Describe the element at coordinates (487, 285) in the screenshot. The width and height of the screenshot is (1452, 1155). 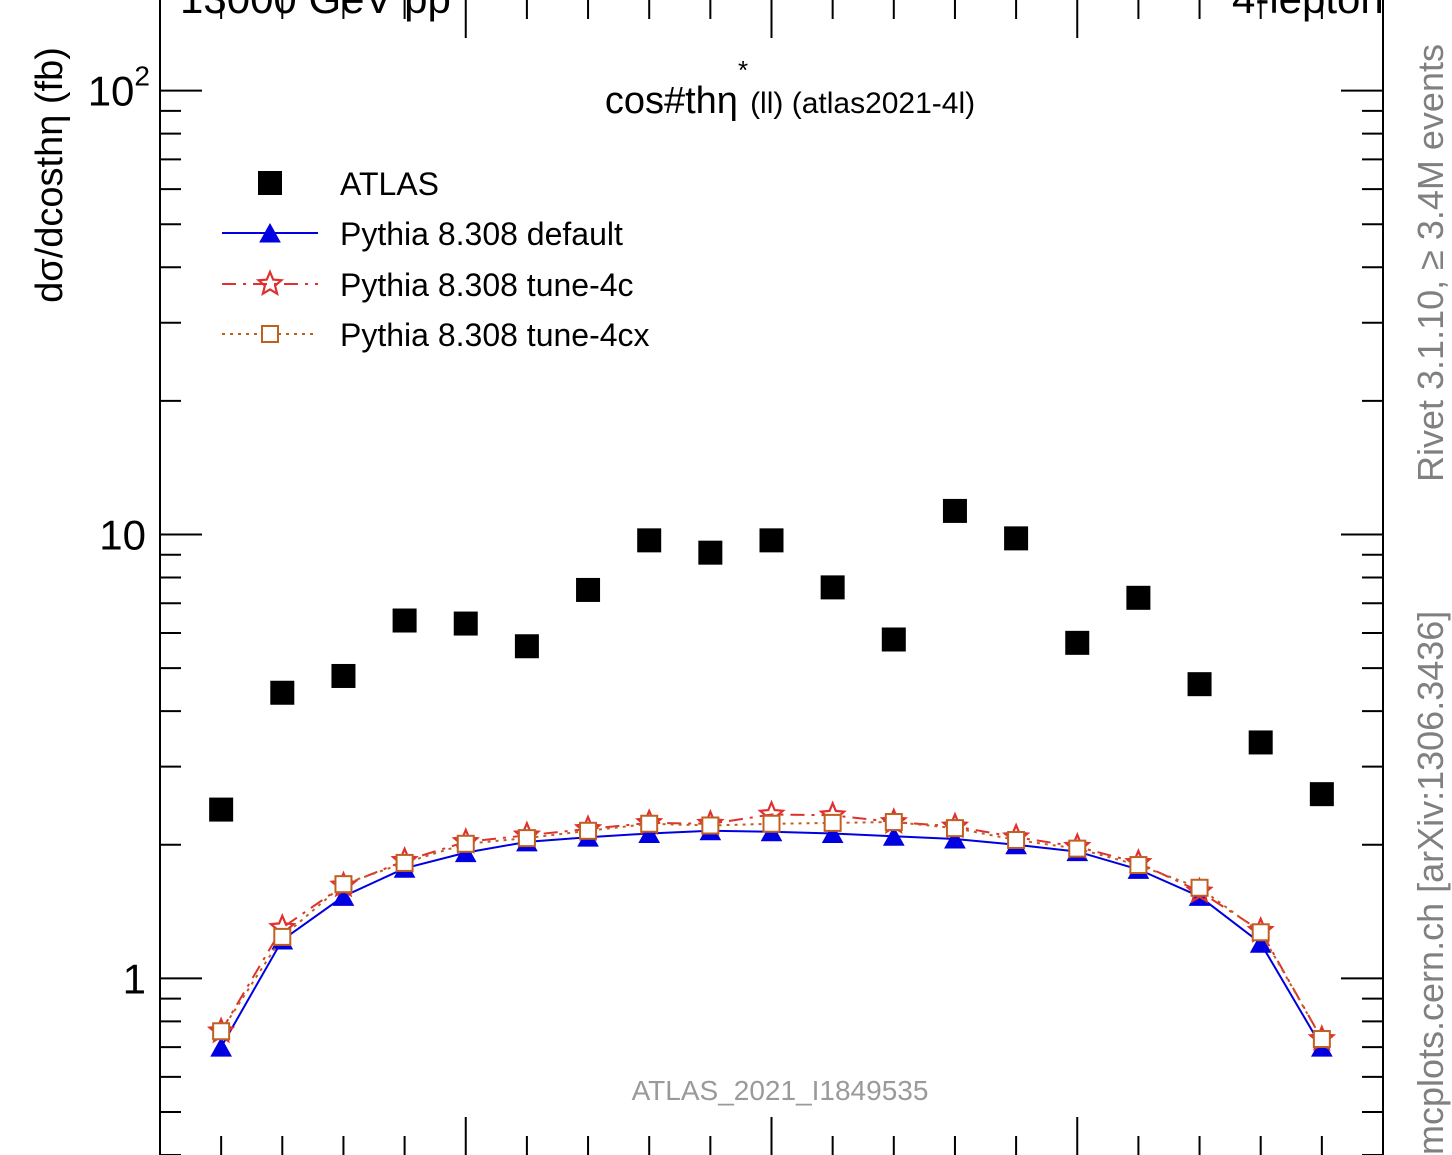
I see `legend-label: Pythia 8.308 tune-4c` at that location.